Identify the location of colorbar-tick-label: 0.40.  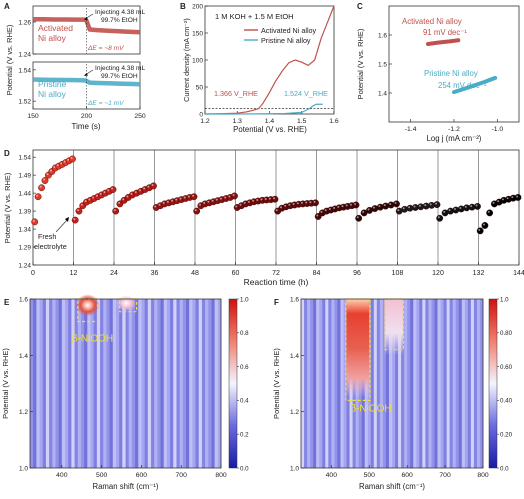
(506, 401).